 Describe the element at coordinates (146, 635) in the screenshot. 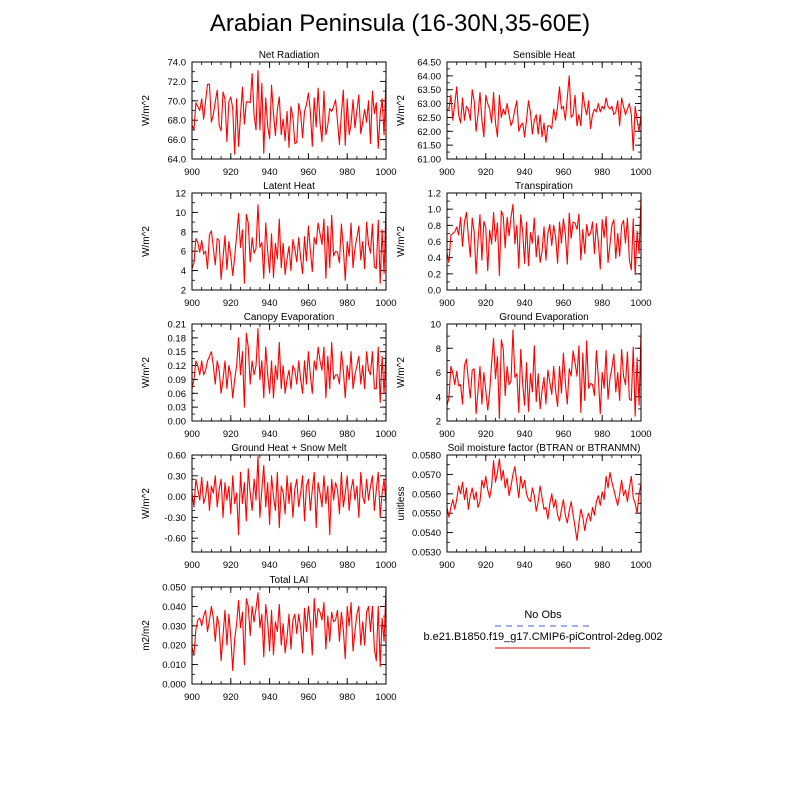

I see `y-axis-label: m2/m2` at that location.